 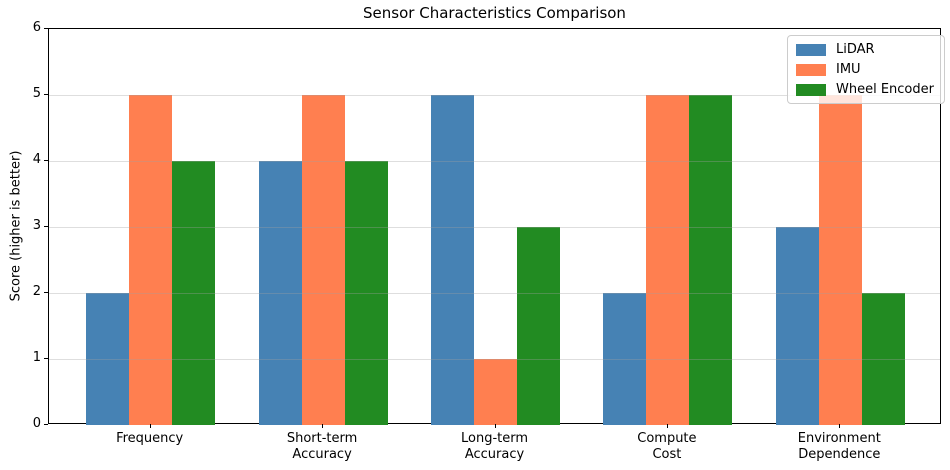 I want to click on bar-imu-compute, so click(x=668, y=260).